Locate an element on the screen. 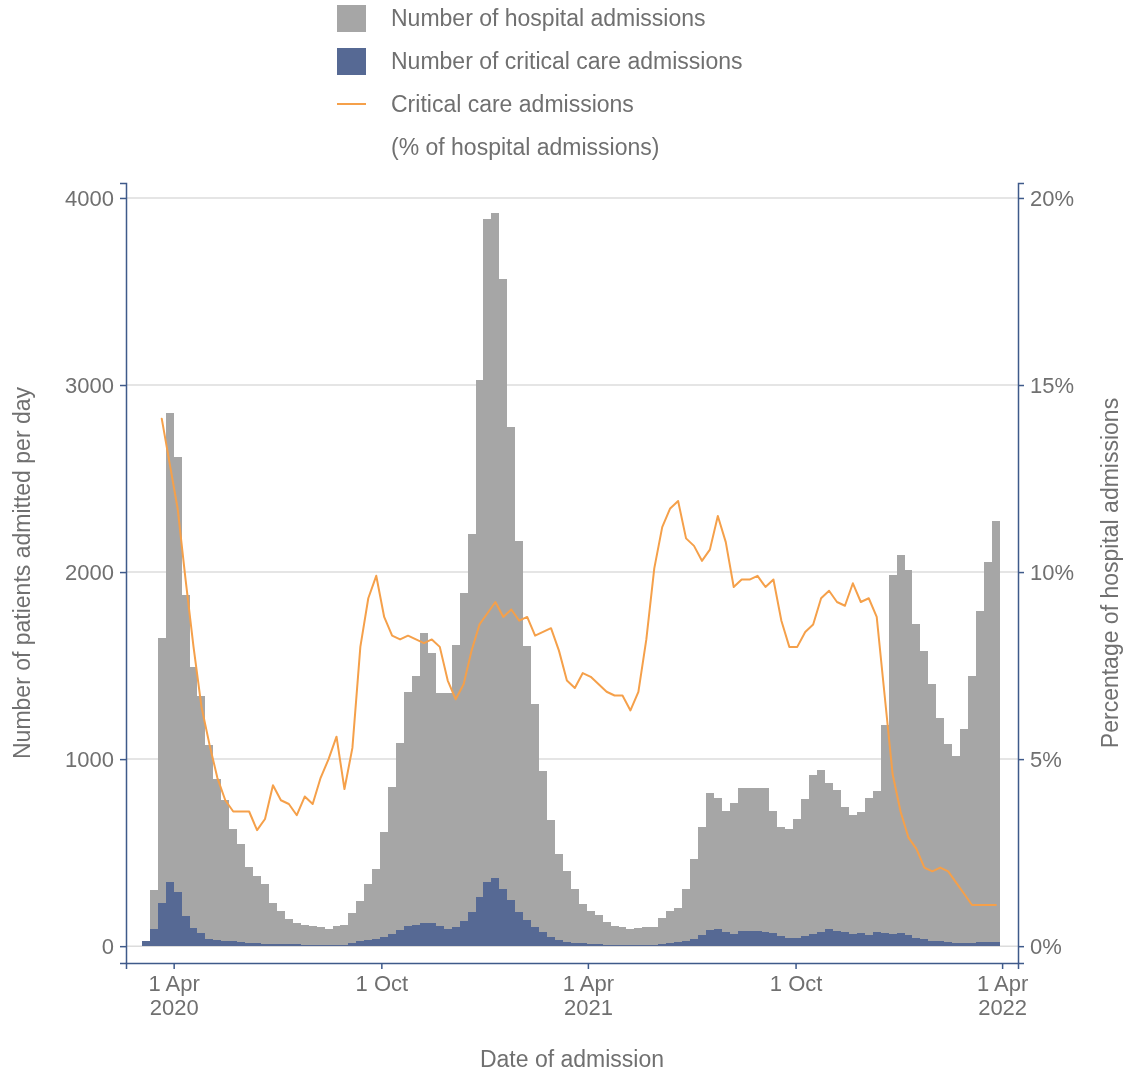  y2-axis-title: Percentage of hospital admissions is located at coordinates (1110, 573).